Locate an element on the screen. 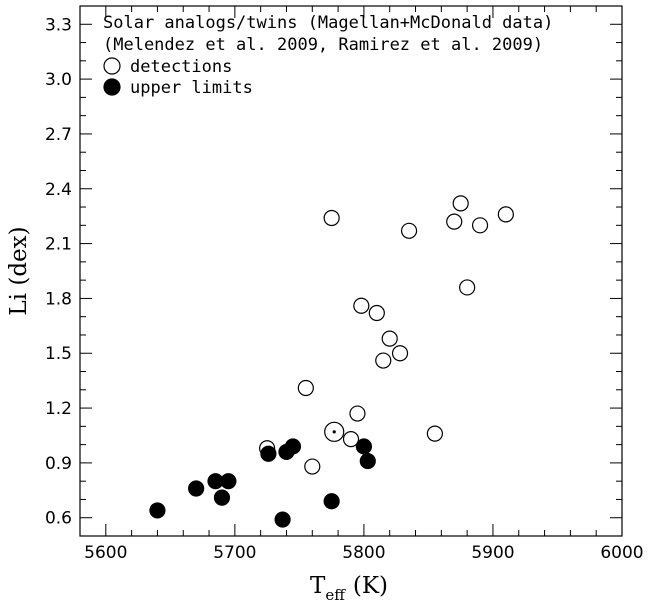 This screenshot has height=608, width=652. y-tick-label: 1.2 is located at coordinates (58, 409).